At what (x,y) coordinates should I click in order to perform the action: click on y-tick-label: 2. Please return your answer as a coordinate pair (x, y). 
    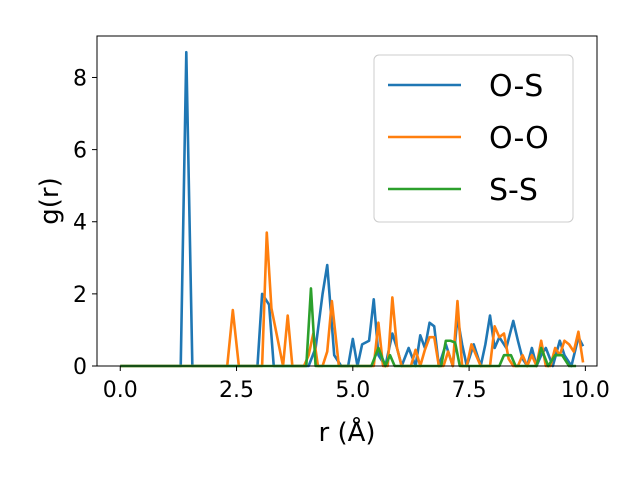
    Looking at the image, I should click on (80, 295).